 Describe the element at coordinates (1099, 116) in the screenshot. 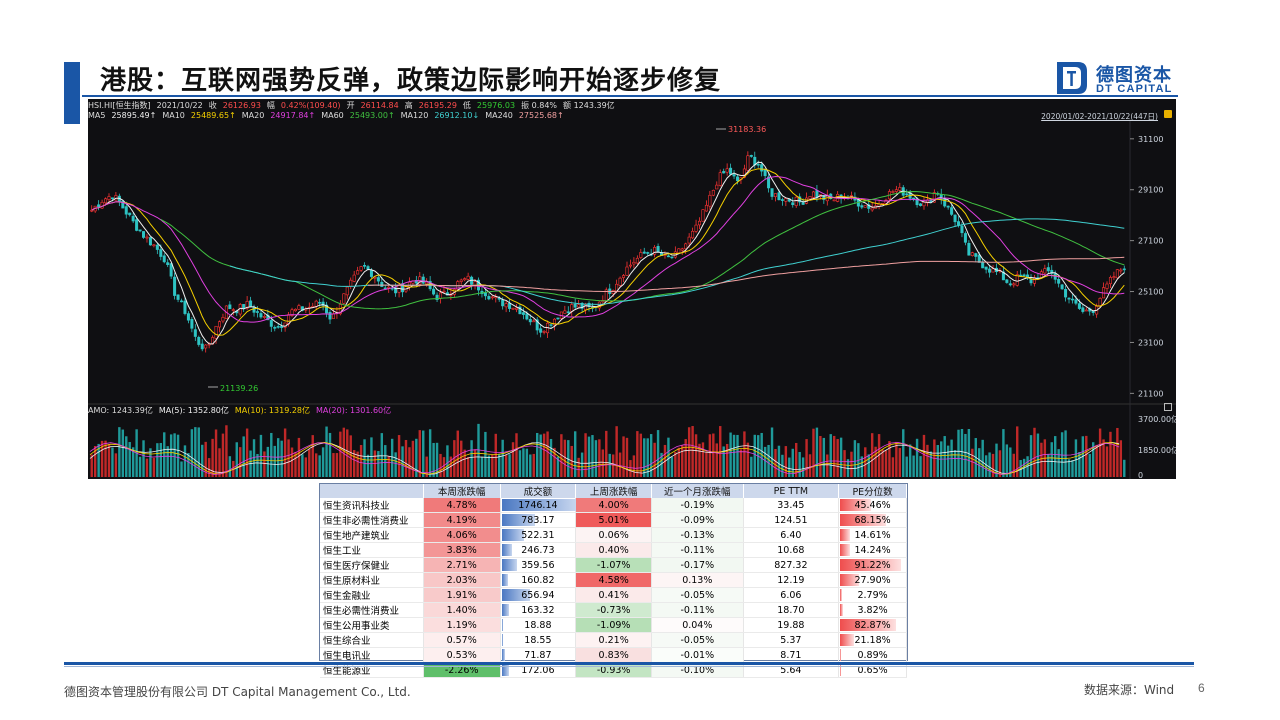

I see `chart-date-range: 2020/01/02-2021/10/22(447日)` at that location.